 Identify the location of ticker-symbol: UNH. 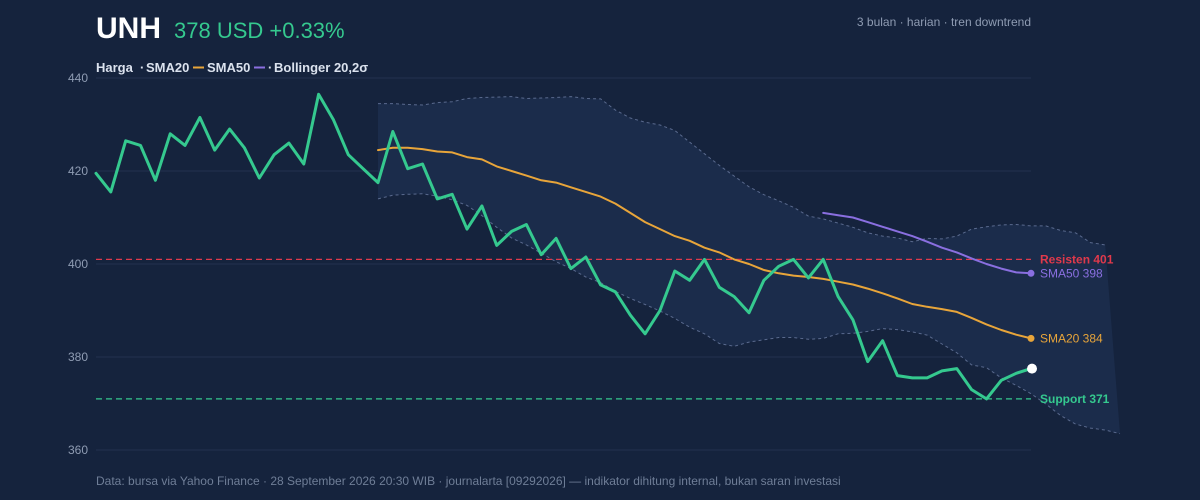
(128, 28).